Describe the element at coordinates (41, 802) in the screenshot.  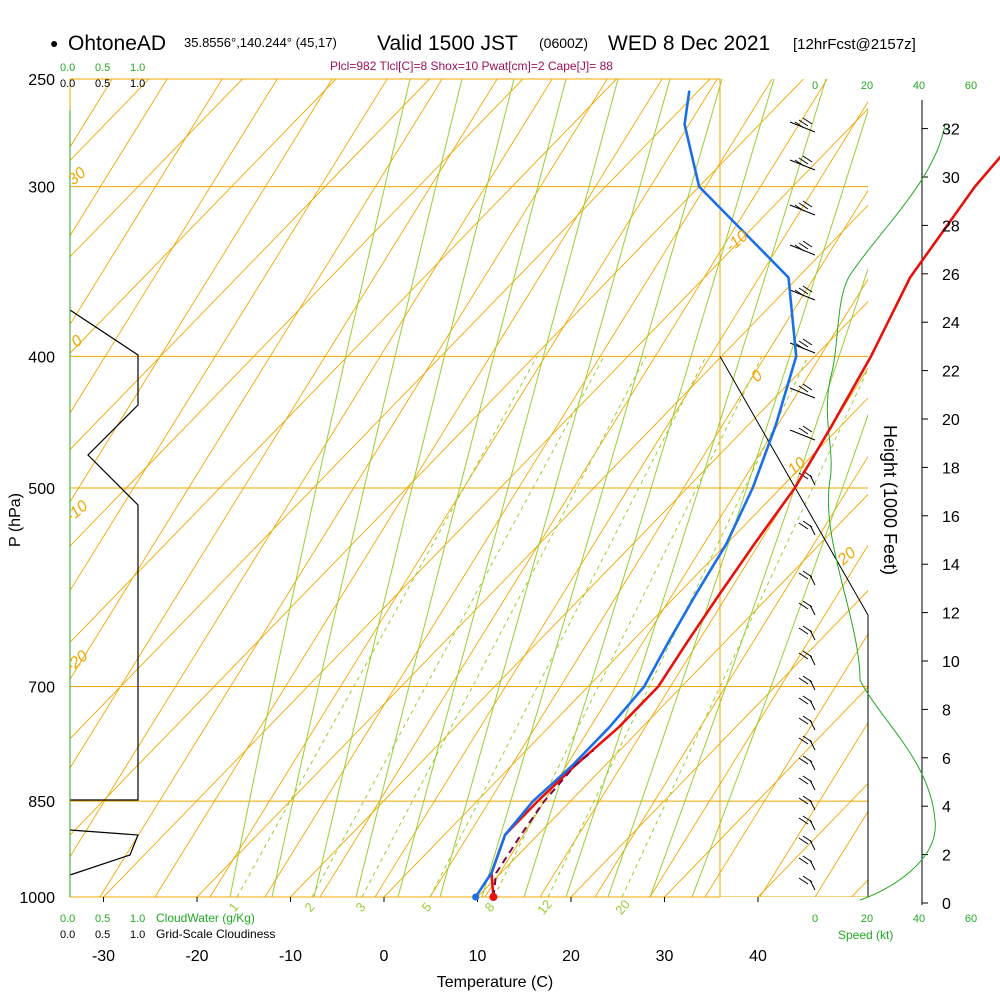
I see `pressure-tick-label: 850` at that location.